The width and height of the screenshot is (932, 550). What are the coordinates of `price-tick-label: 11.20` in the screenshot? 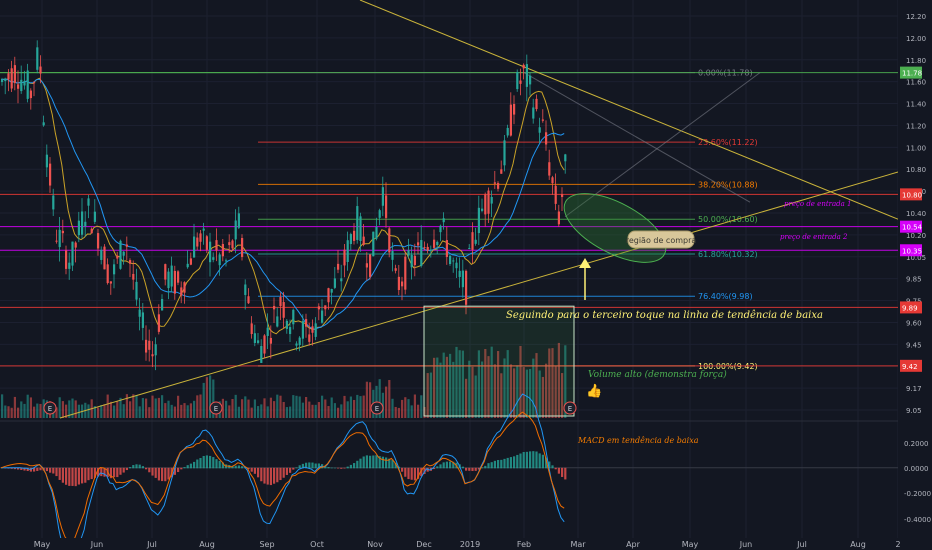 It's located at (916, 126).